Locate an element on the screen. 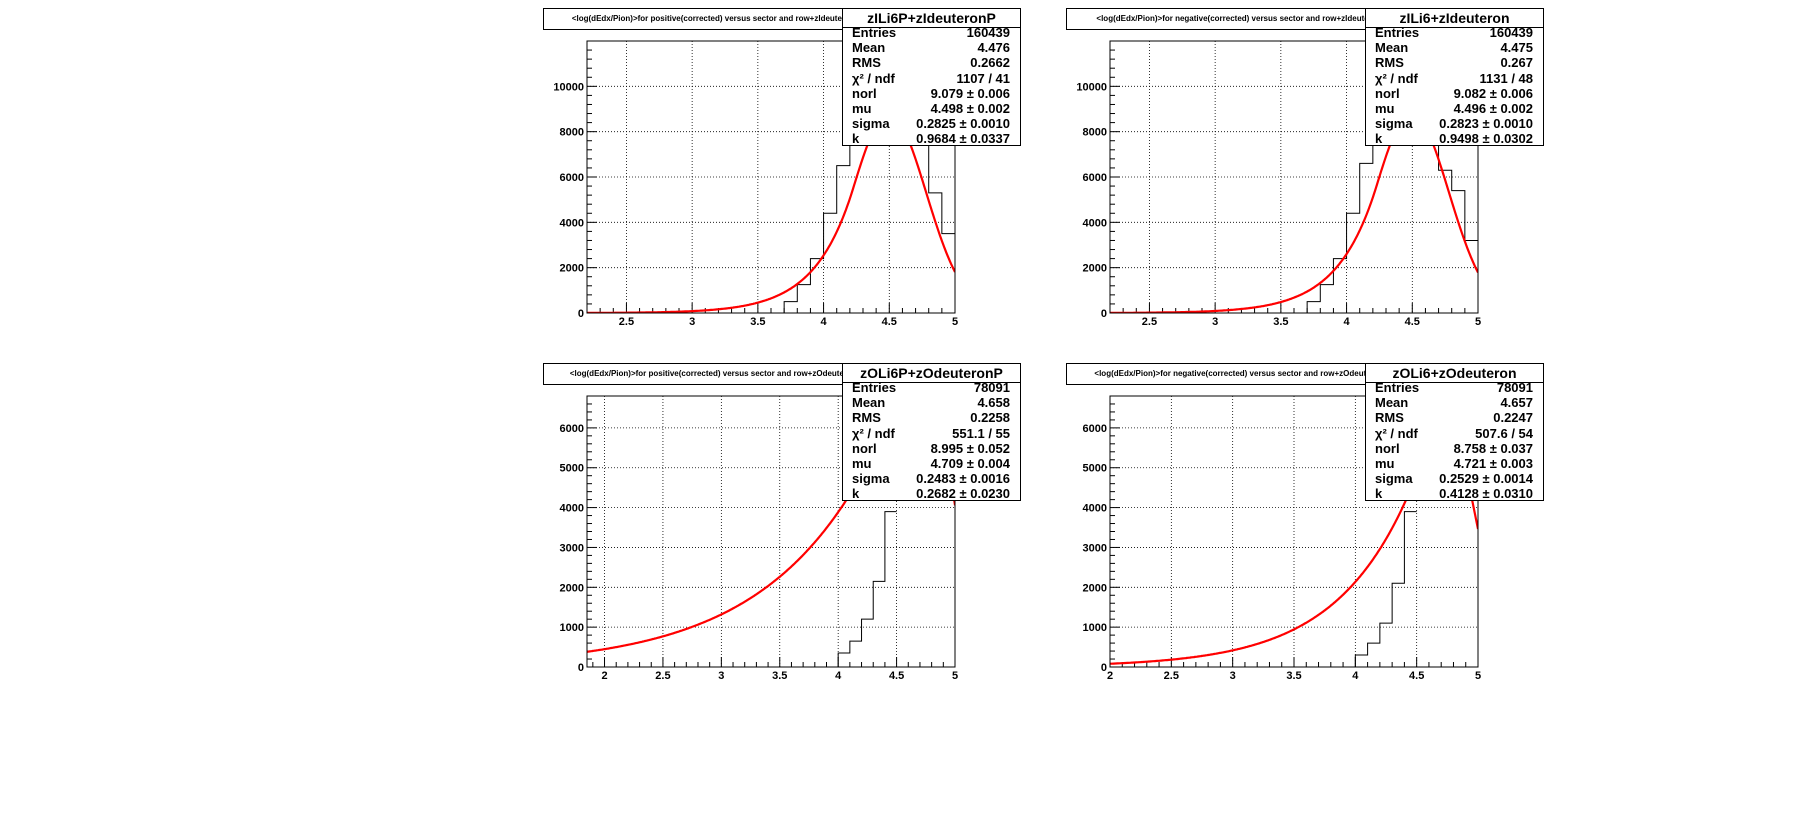  stats-row: k 0.9498 ± 0.0302 is located at coordinates (1454, 138).